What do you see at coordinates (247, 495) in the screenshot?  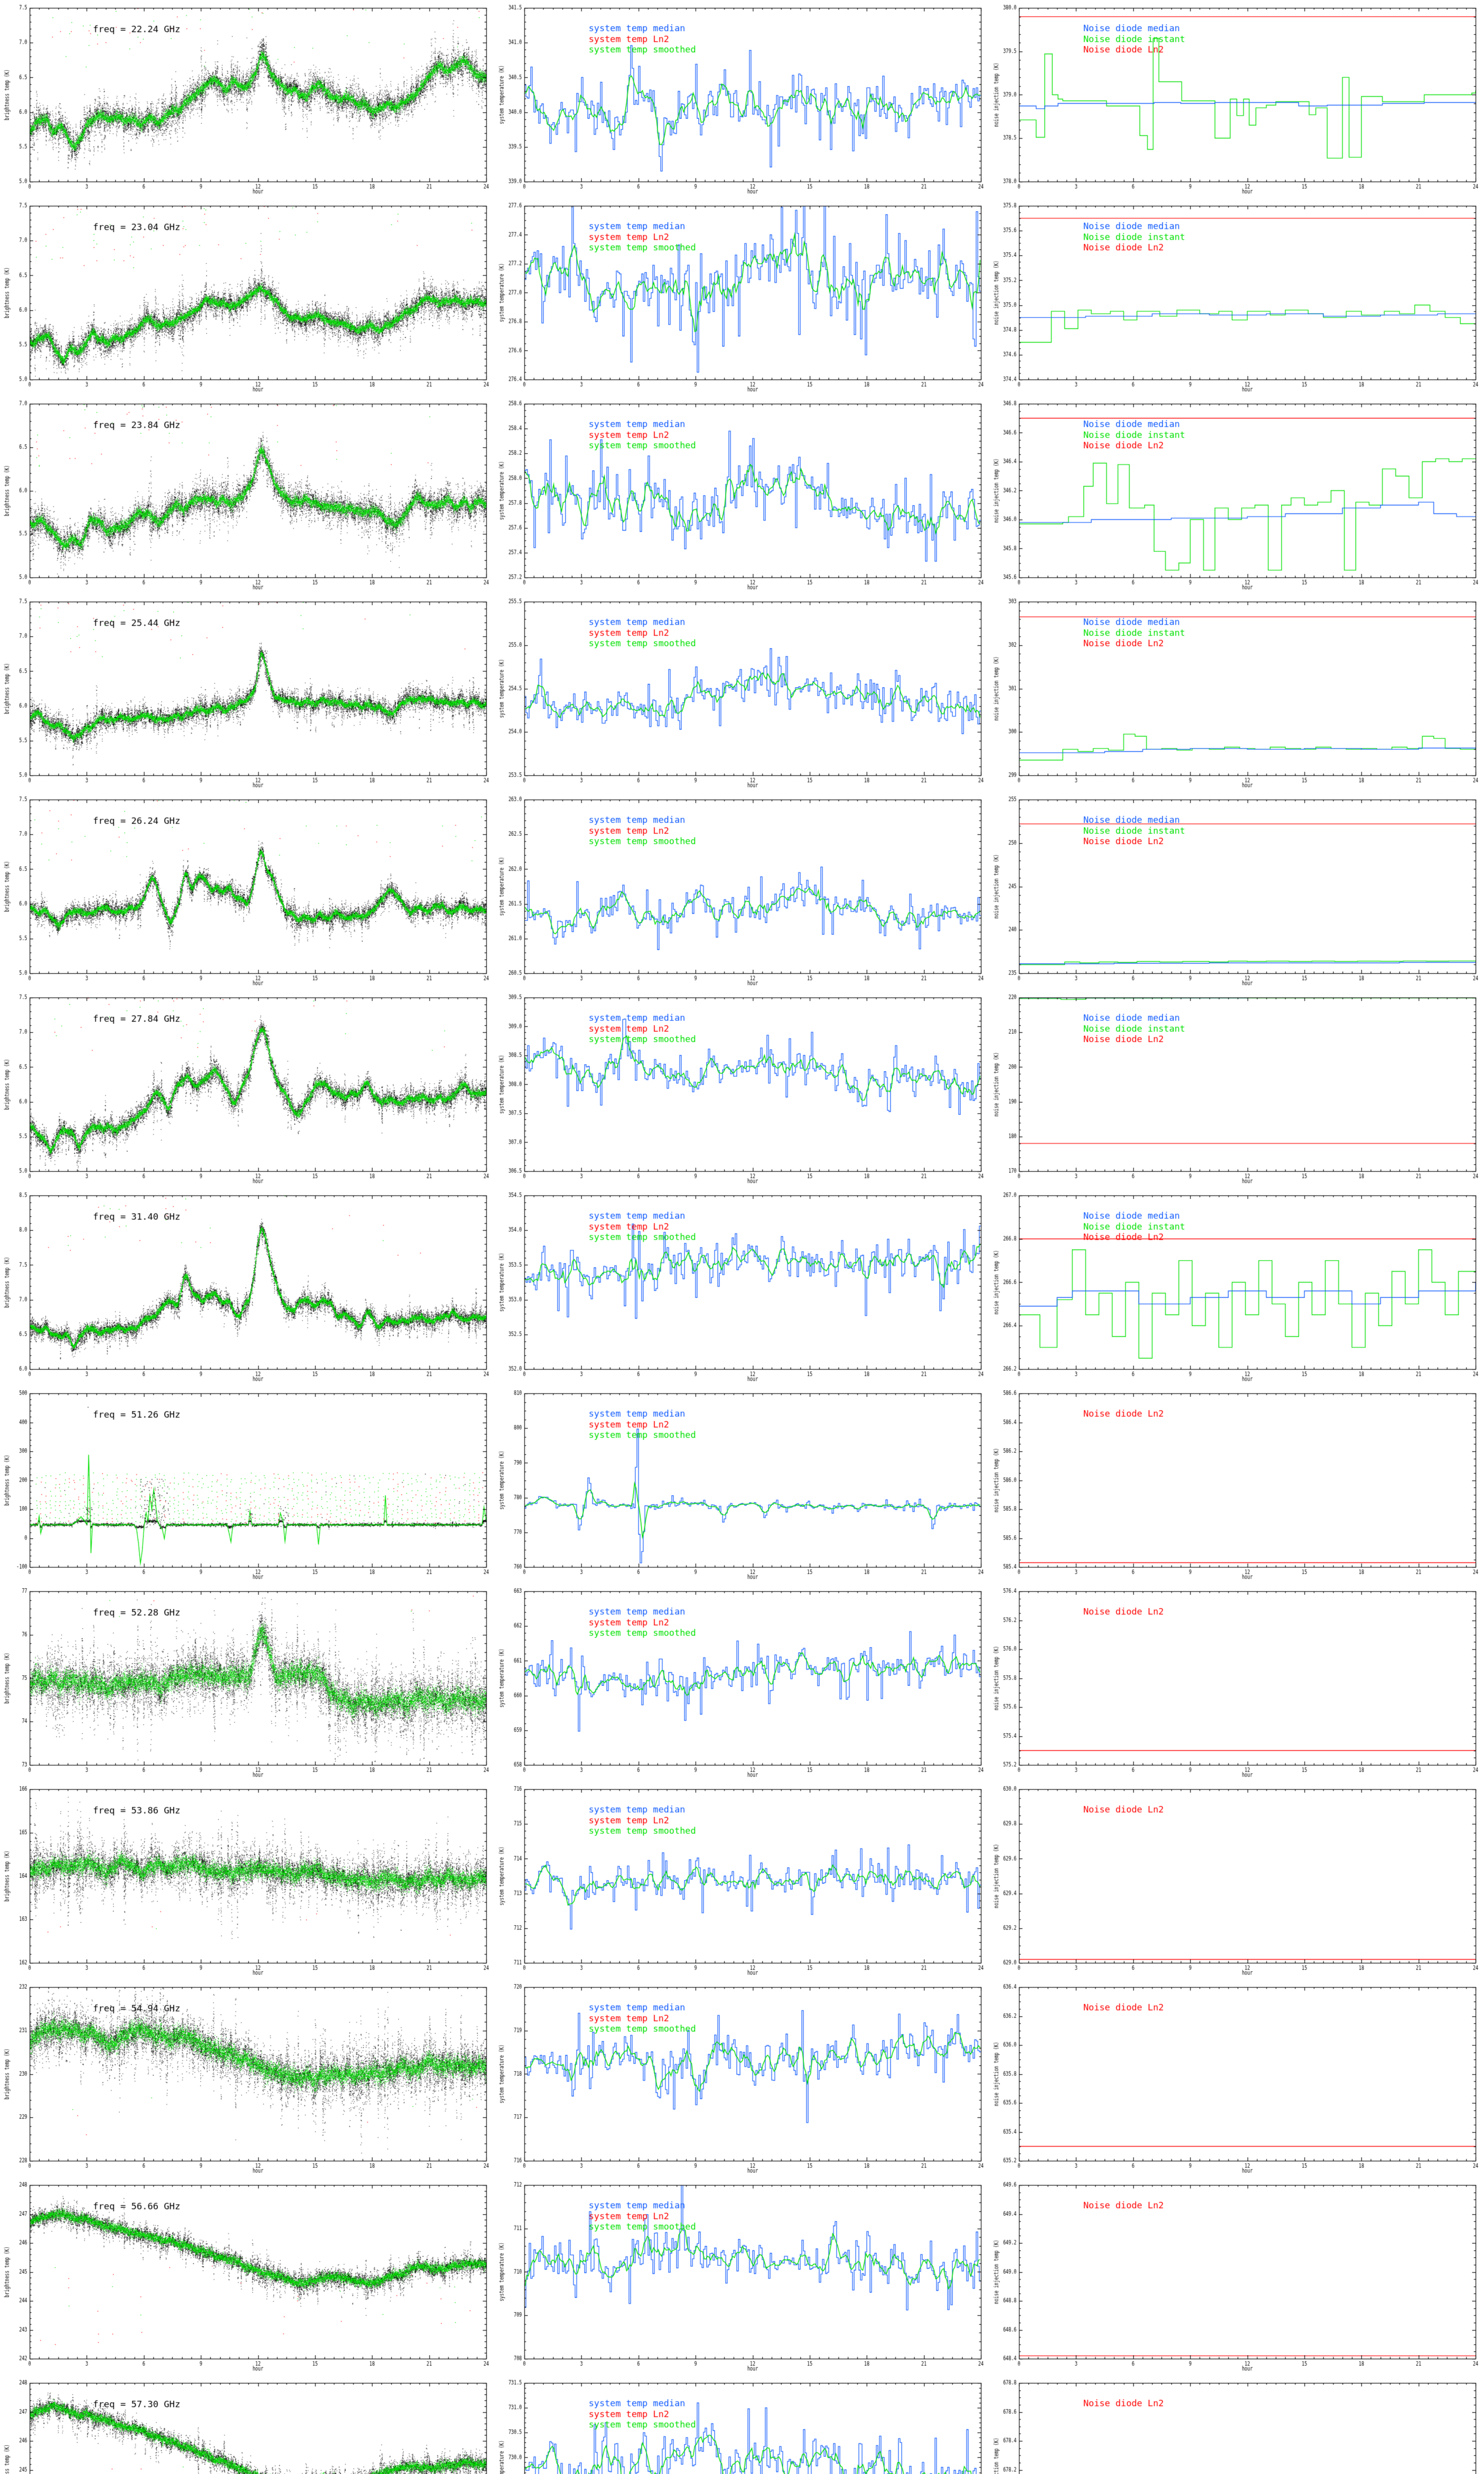 I see `panel-brightness-23.84GHz` at bounding box center [247, 495].